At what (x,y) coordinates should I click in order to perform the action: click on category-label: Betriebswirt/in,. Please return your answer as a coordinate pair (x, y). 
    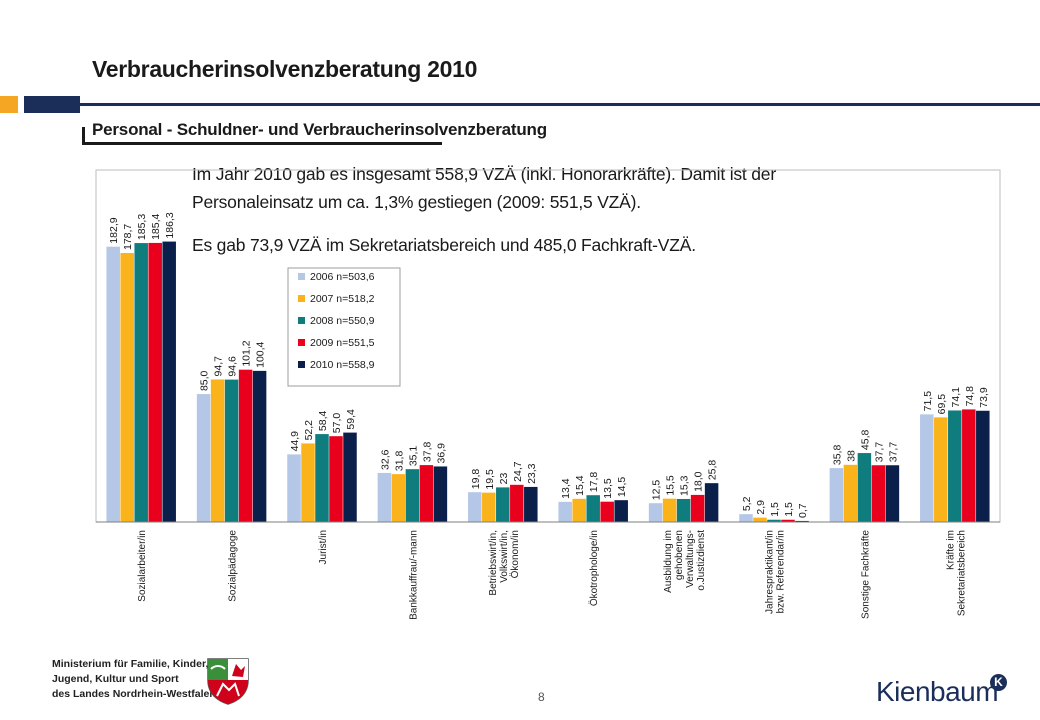
    Looking at the image, I should click on (493, 563).